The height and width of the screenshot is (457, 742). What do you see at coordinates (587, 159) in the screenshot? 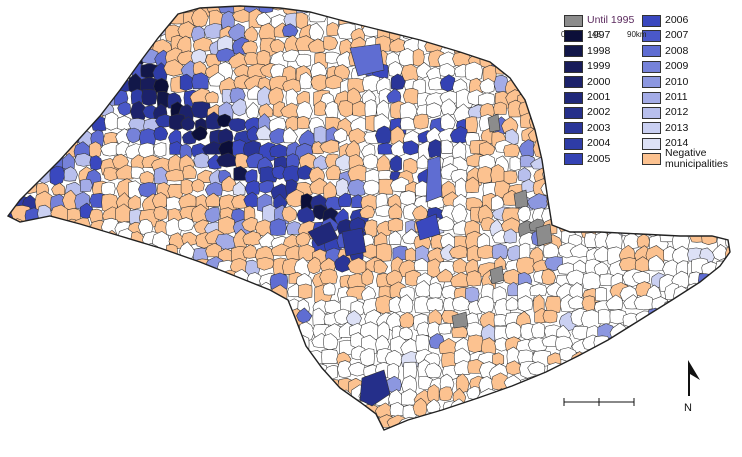
I see `legend-item: 2005` at bounding box center [587, 159].